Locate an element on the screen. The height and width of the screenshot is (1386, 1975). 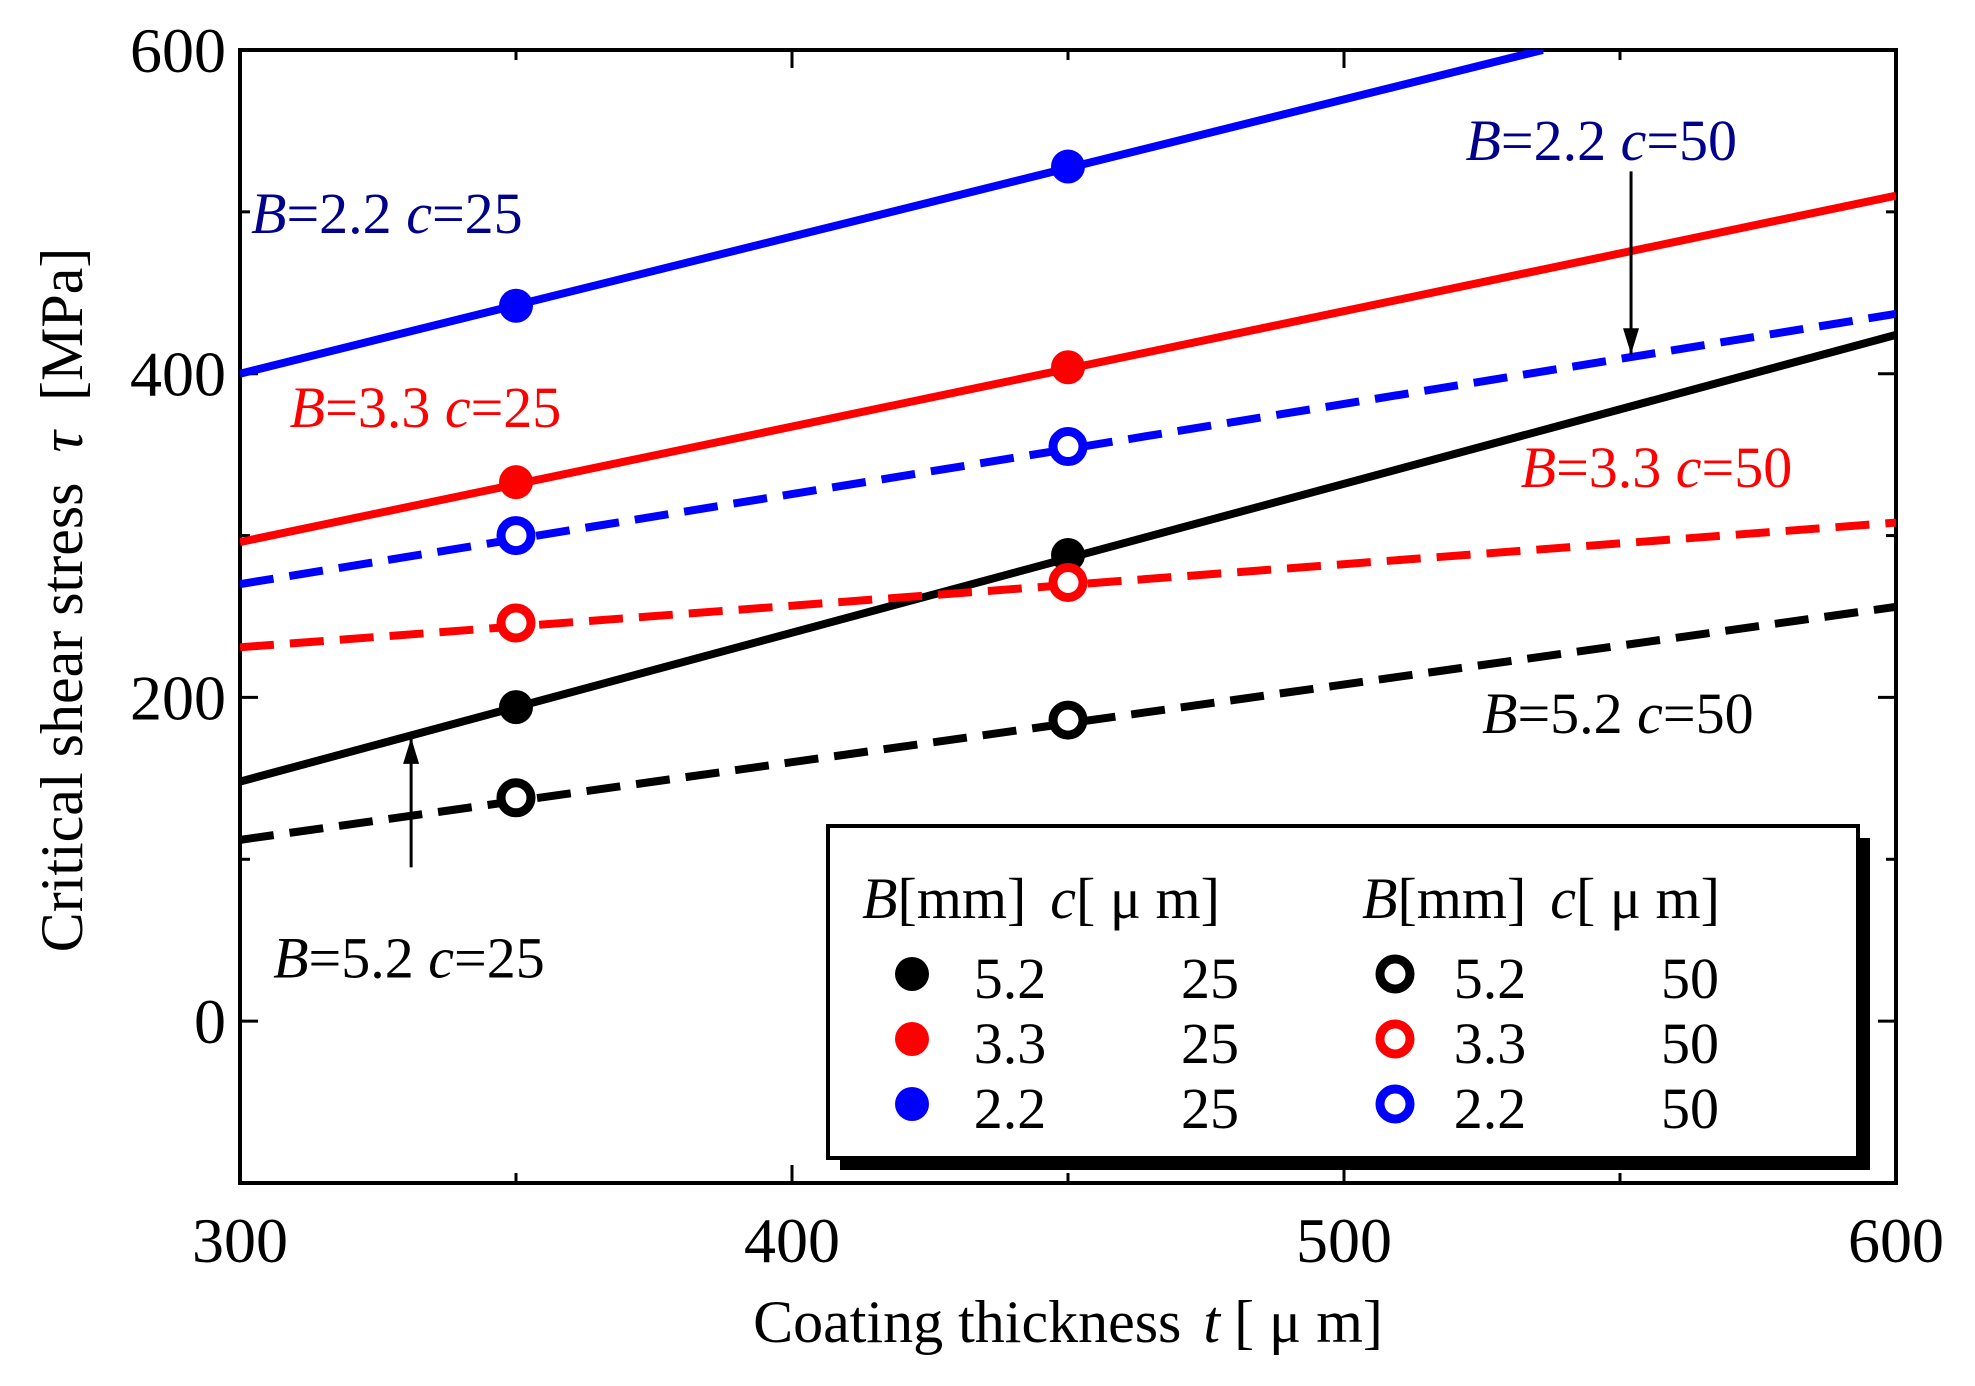
legend-box is located at coordinates (1343, 992).